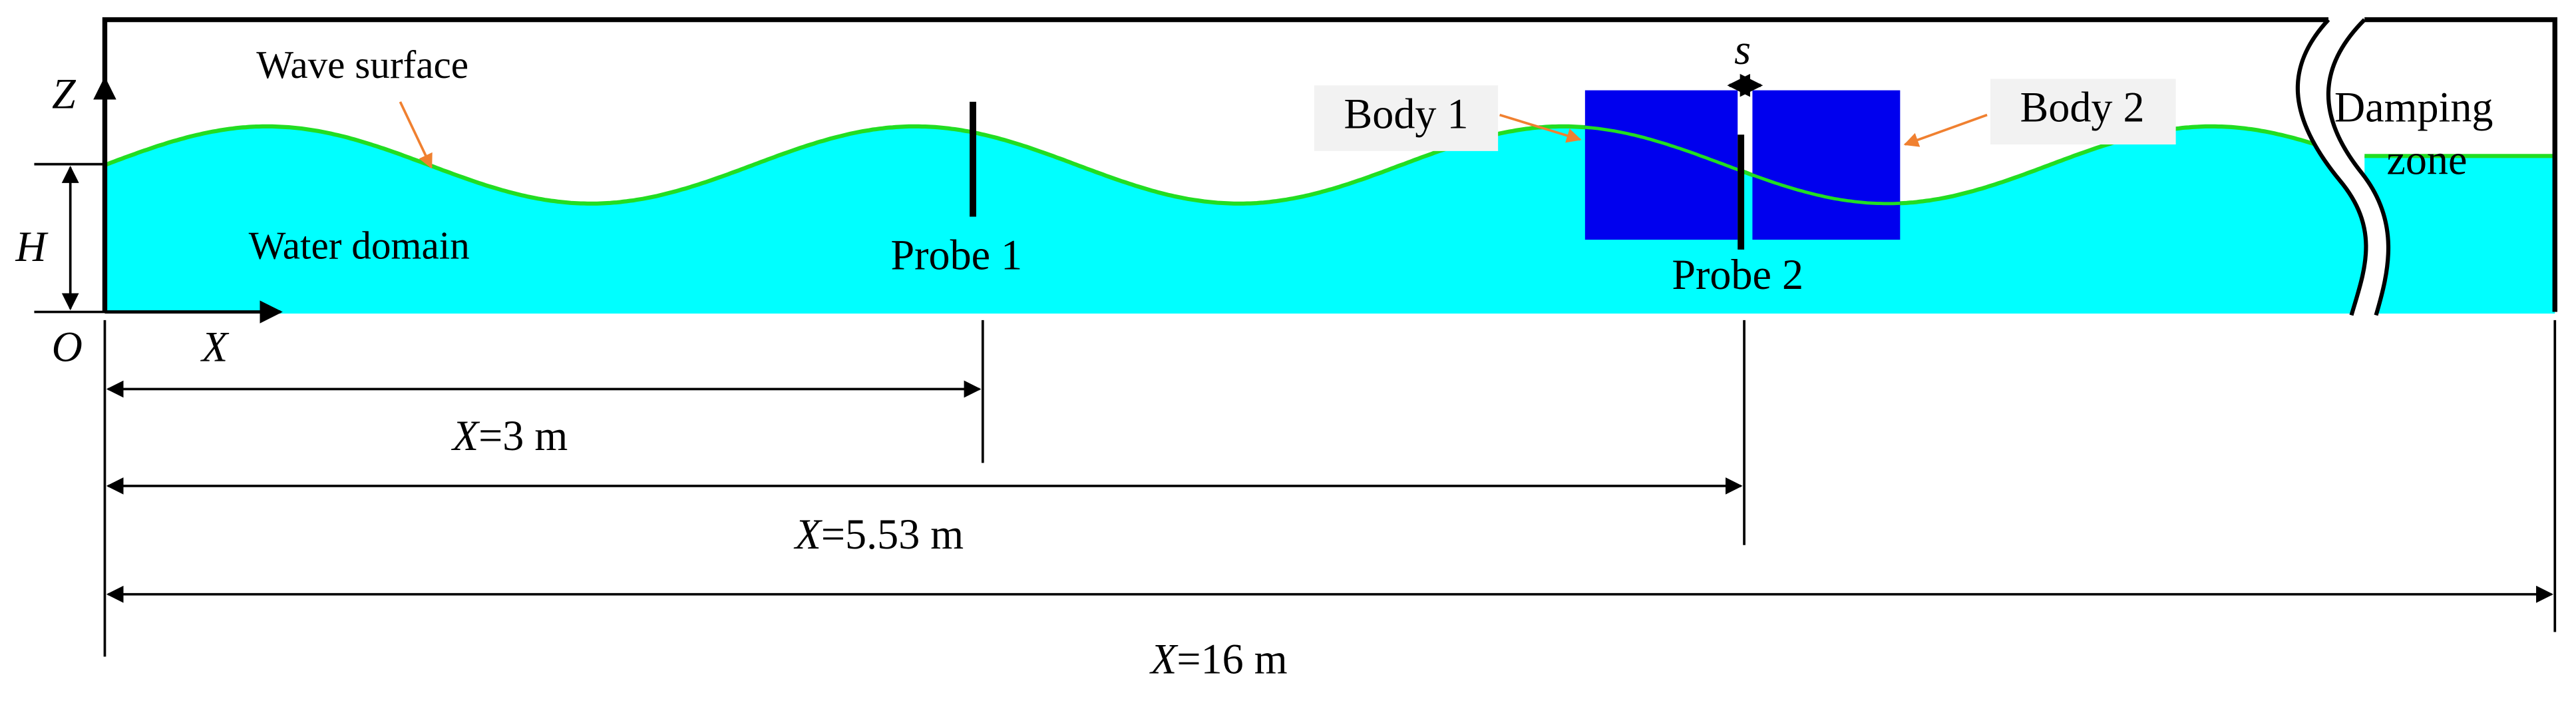  I want to click on body-2-label: Body 2, so click(2082, 106).